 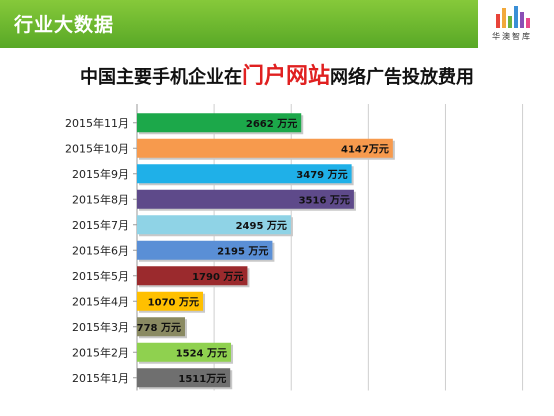 What do you see at coordinates (201, 353) in the screenshot?
I see `data-label: 1524 万元` at bounding box center [201, 353].